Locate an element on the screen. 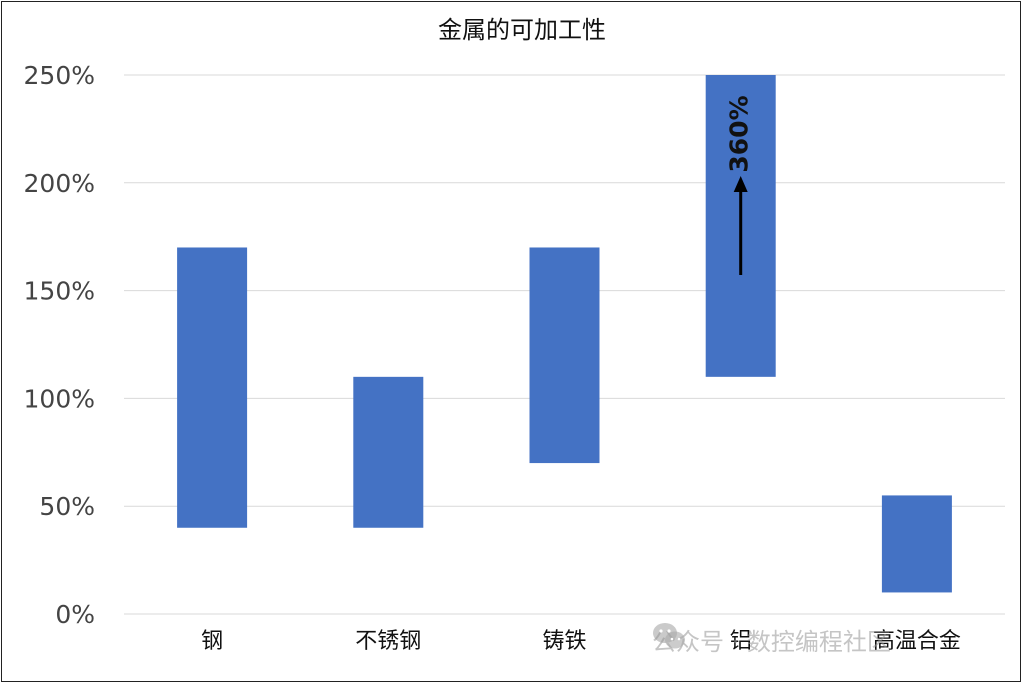 The height and width of the screenshot is (685, 1024). y-tick-label: 50% is located at coordinates (67, 506).